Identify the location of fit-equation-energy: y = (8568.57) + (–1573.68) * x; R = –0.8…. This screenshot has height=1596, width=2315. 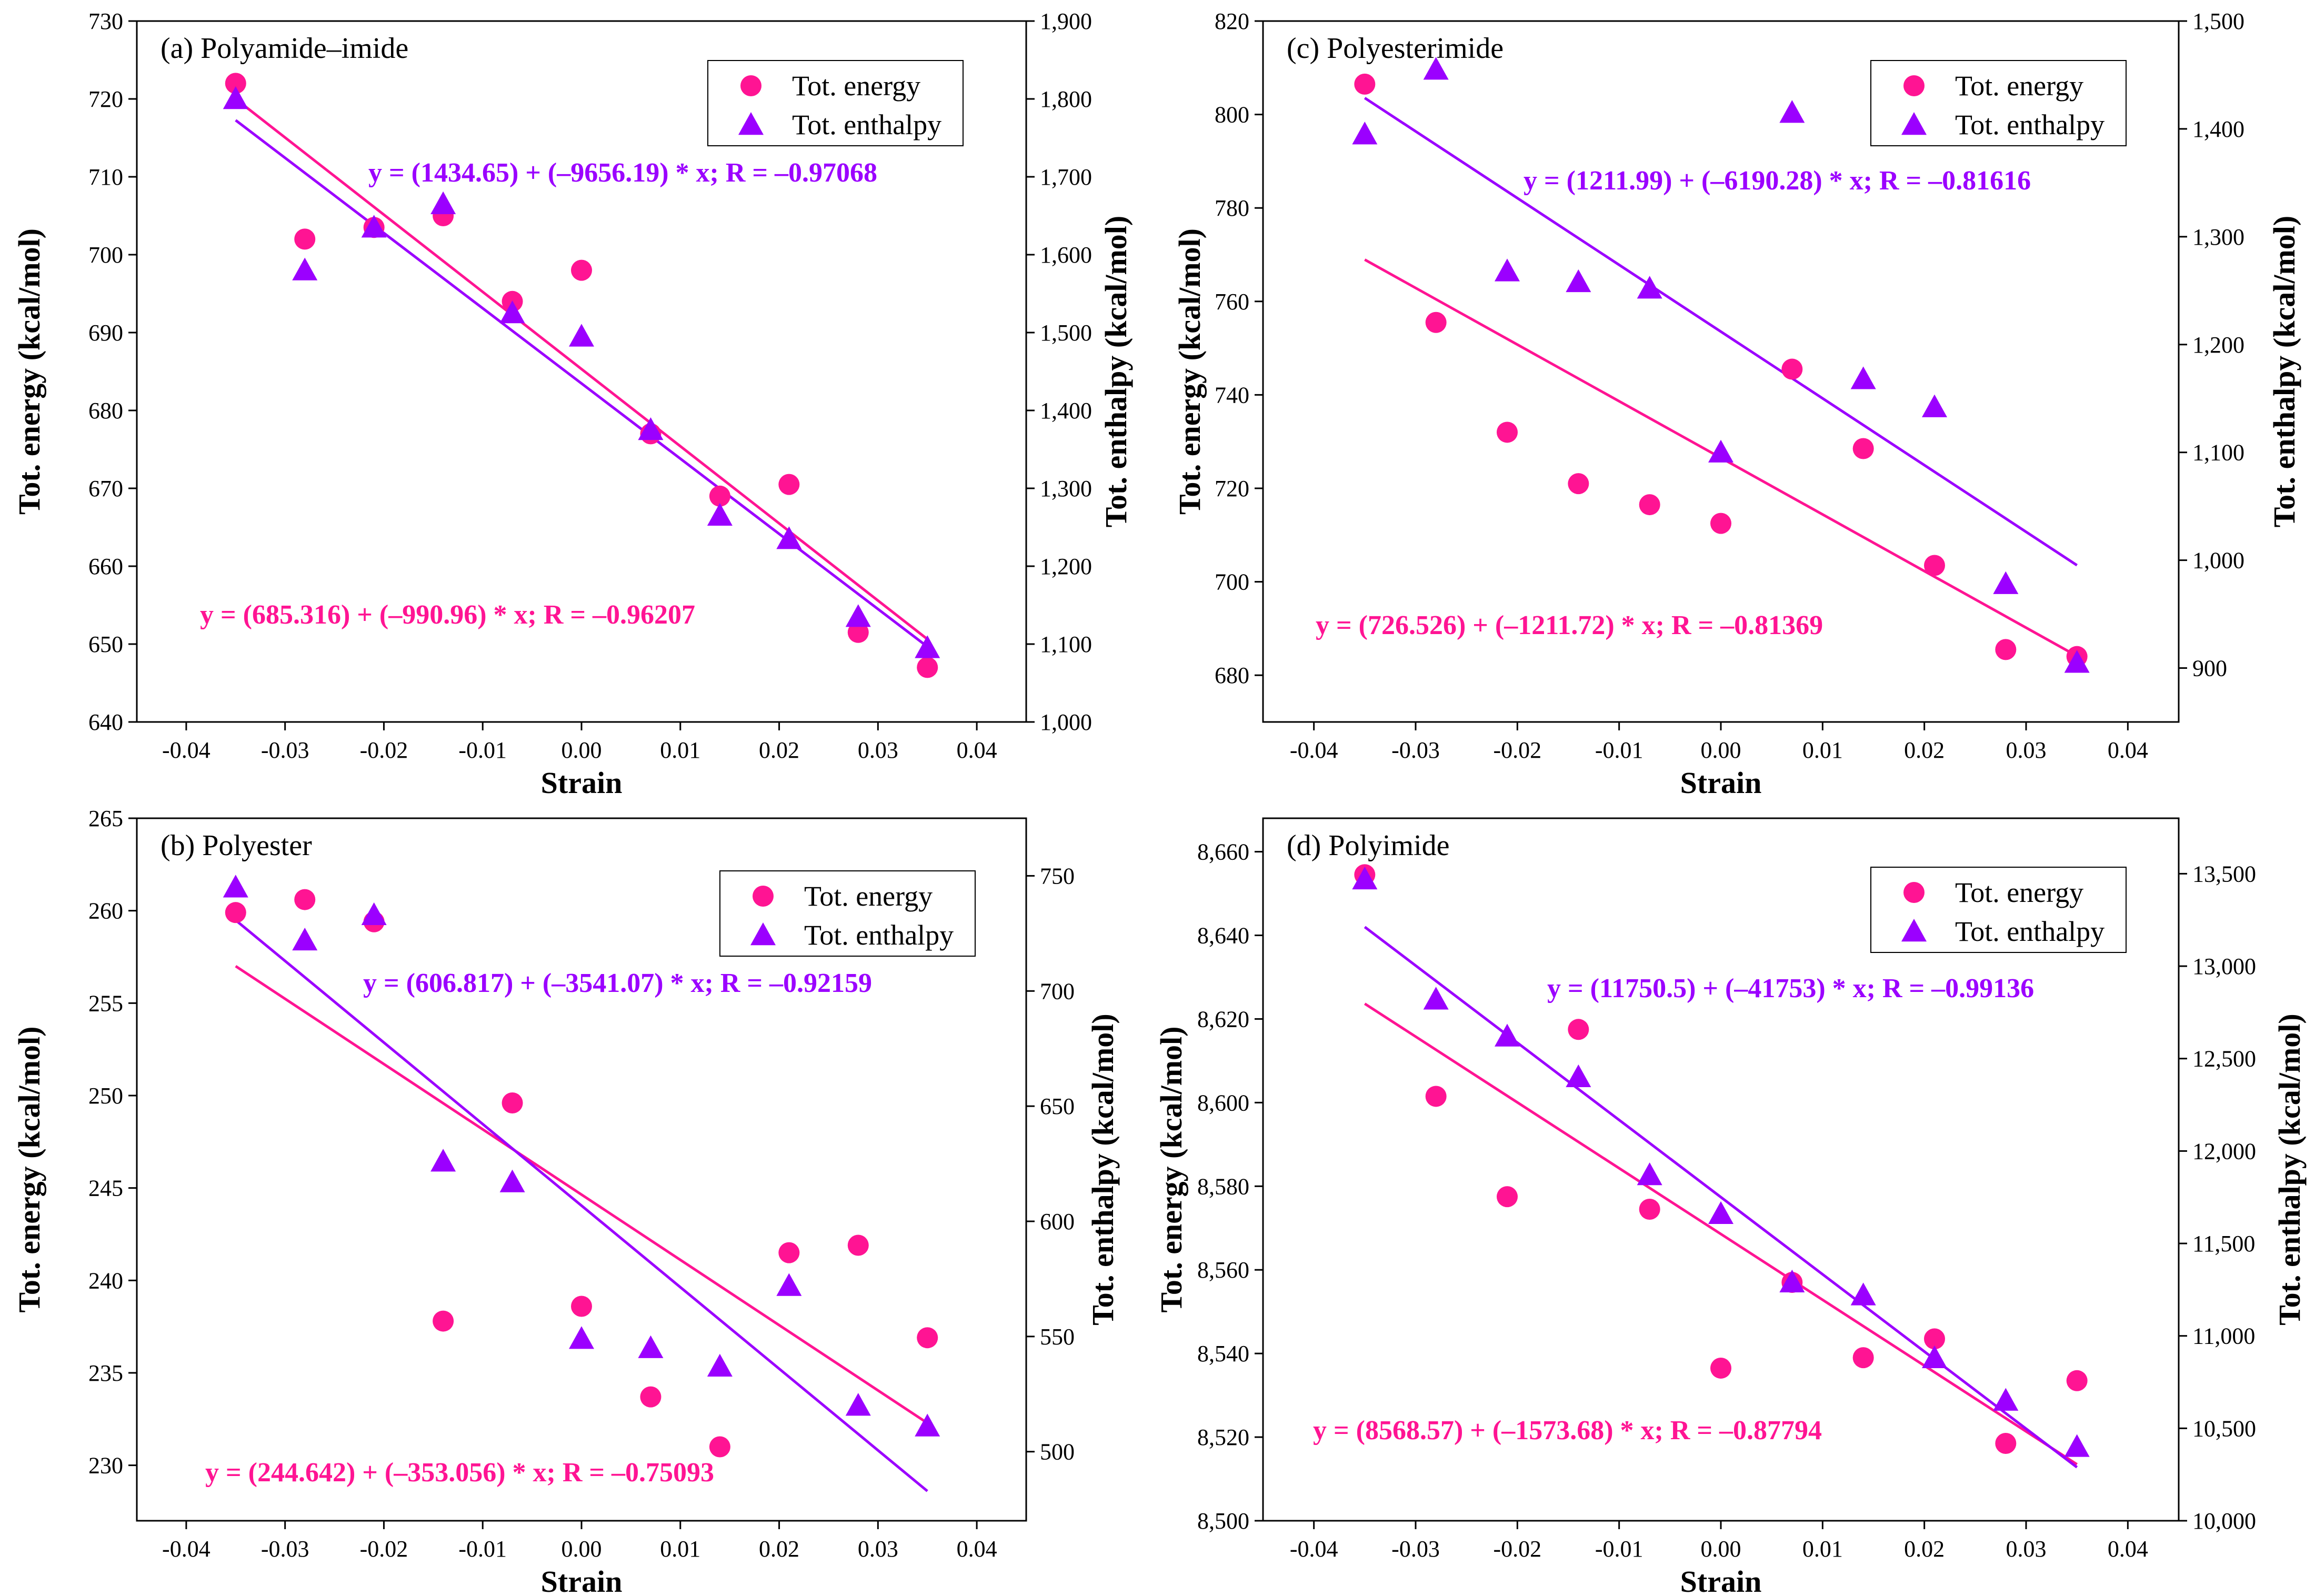
(1567, 1431).